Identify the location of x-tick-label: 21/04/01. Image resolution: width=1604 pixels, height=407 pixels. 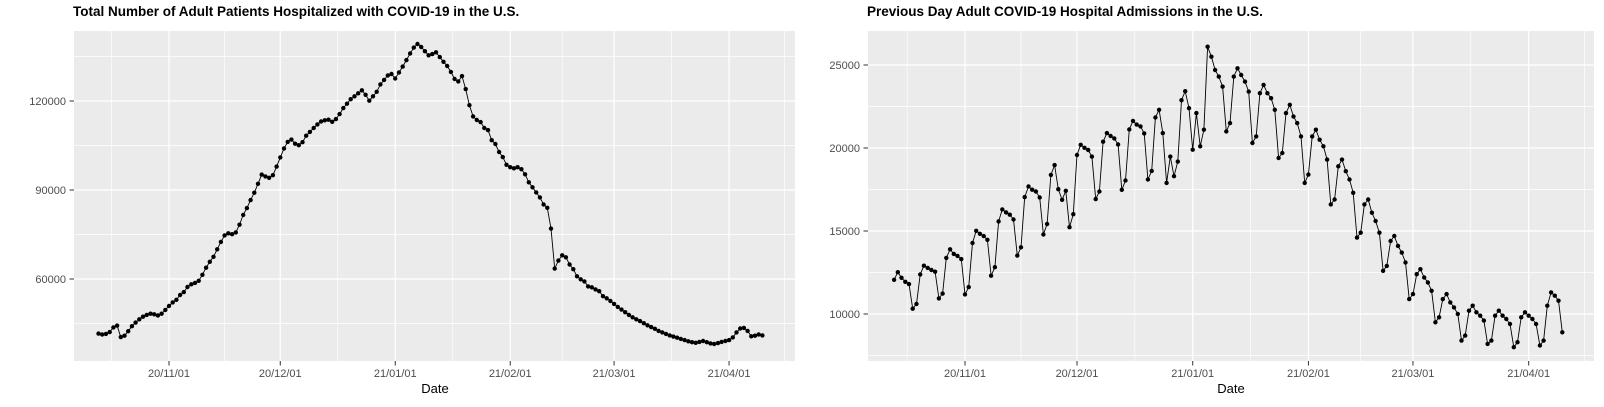
(1528, 374).